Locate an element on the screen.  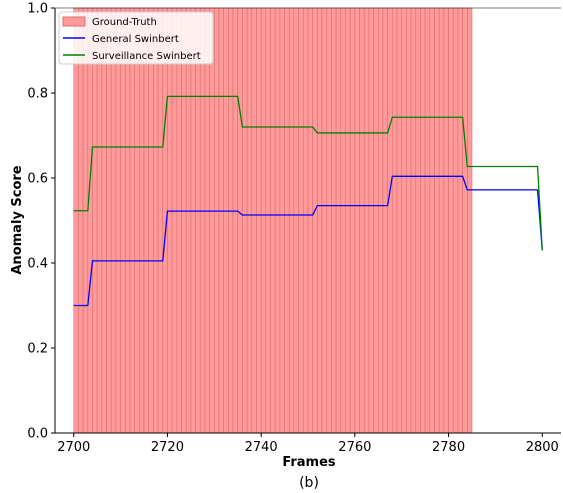
y-tick-label: 1.0 is located at coordinates (37, 9).